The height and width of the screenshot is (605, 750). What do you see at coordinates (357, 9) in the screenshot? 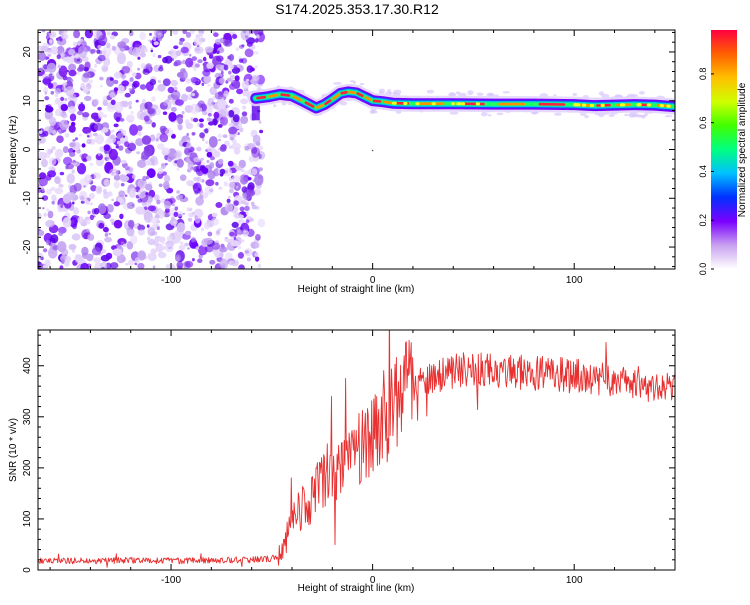
I see `figure-title: S174.2025.353.17.30.R12` at bounding box center [357, 9].